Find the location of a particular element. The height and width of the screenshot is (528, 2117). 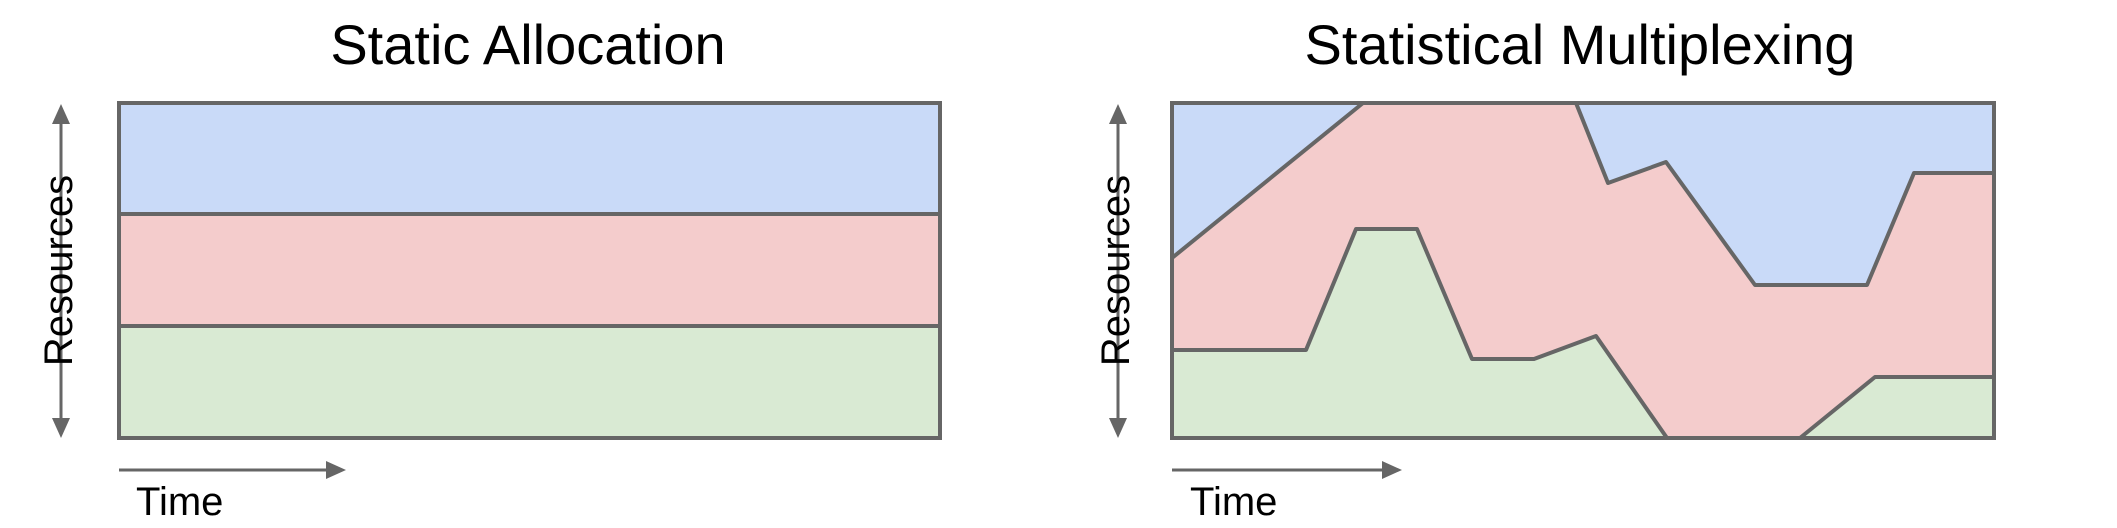

green-usage-region is located at coordinates (1419, 333).